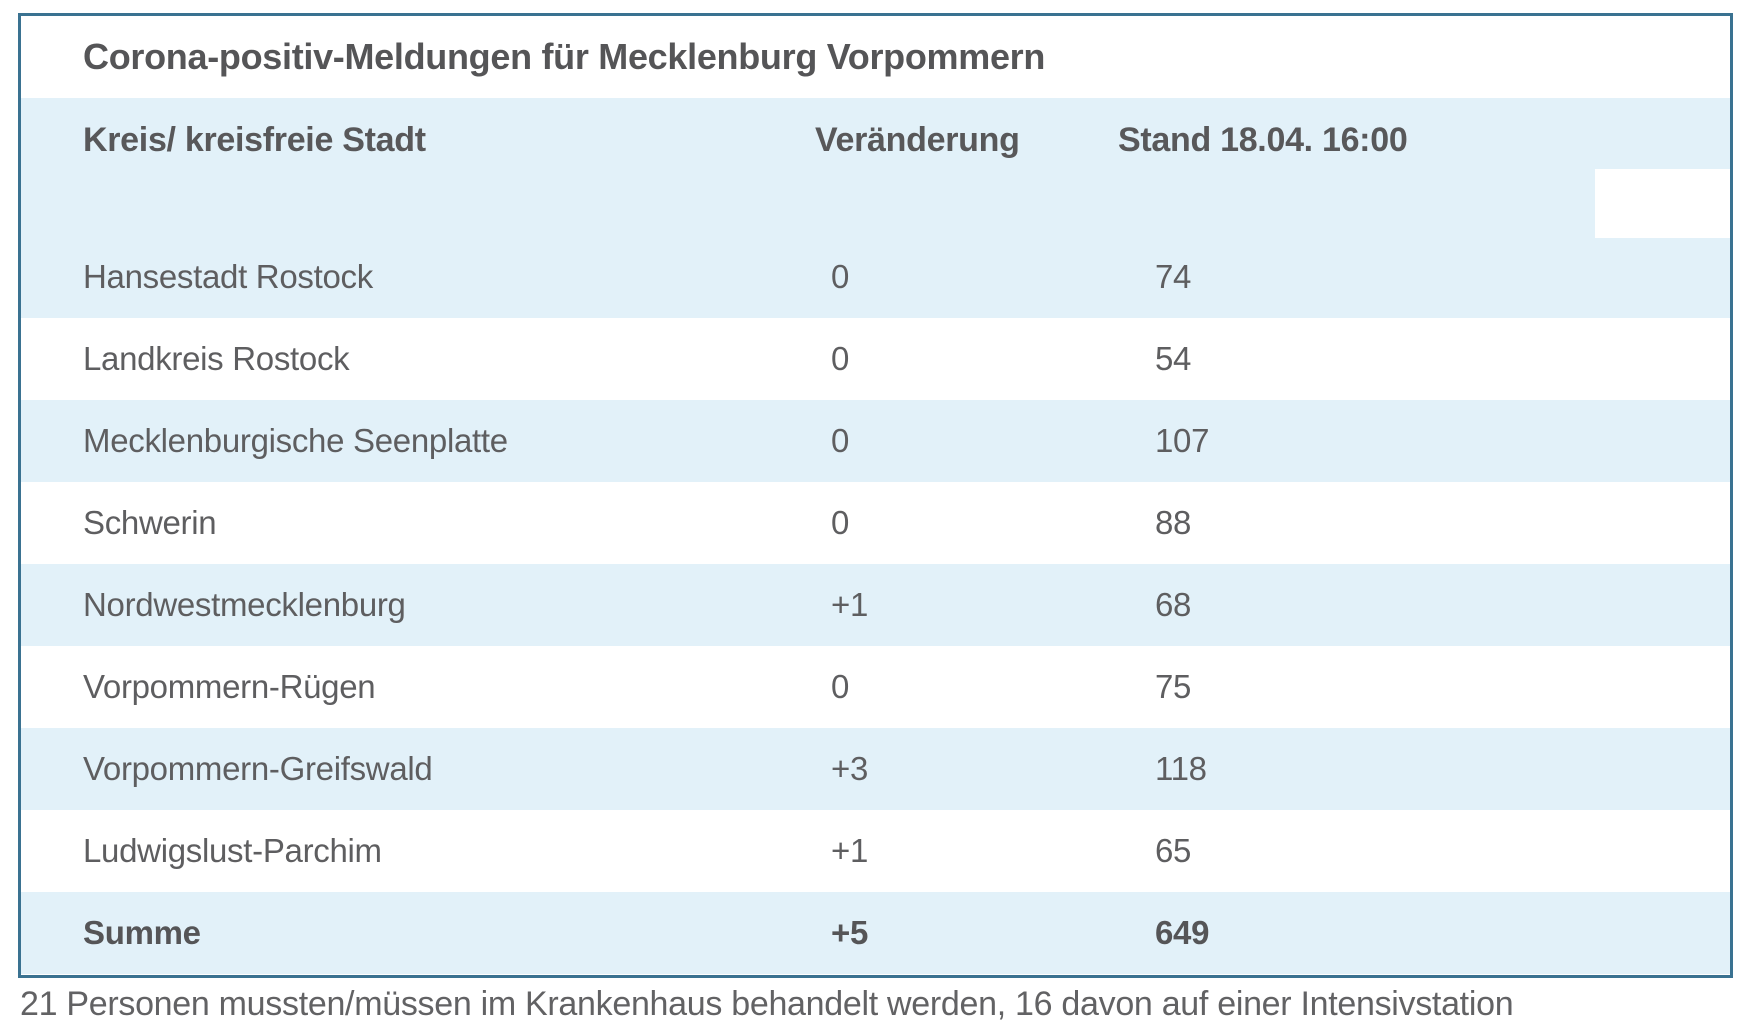 The height and width of the screenshot is (1025, 1752). Describe the element at coordinates (1173, 604) in the screenshot. I see `count-value: 68` at that location.